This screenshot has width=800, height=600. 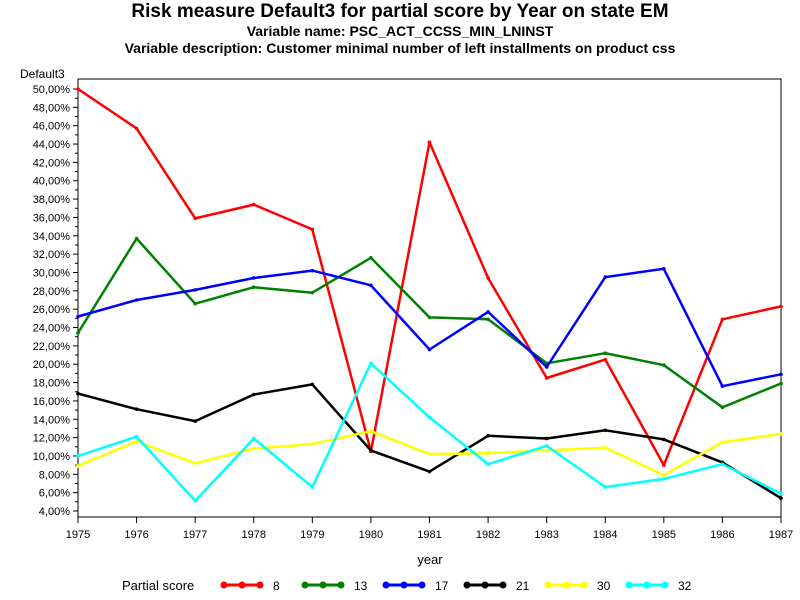 I want to click on y-tick-label: 20,00%, so click(x=52, y=365).